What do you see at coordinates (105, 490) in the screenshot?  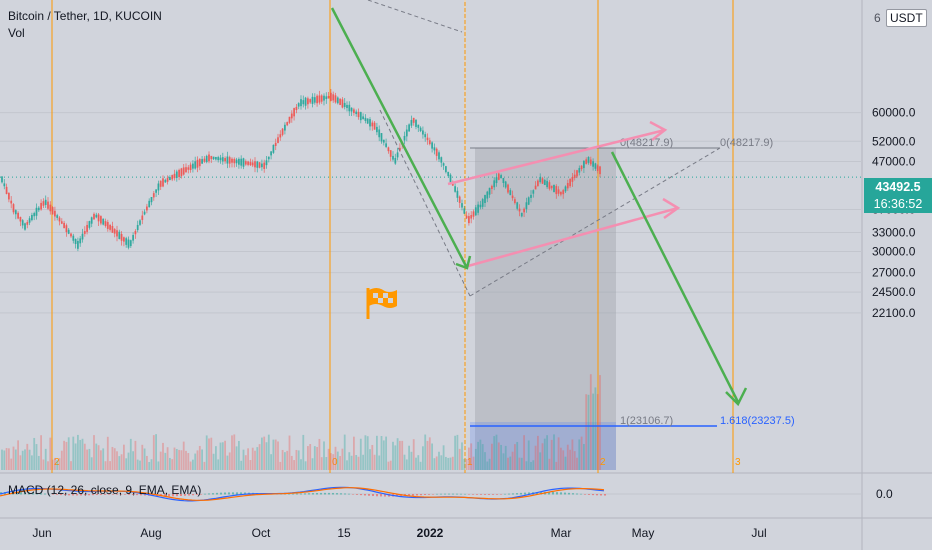 I see `macd-legend: MACD (12, 26, close, 9, EMA, EMA)` at bounding box center [105, 490].